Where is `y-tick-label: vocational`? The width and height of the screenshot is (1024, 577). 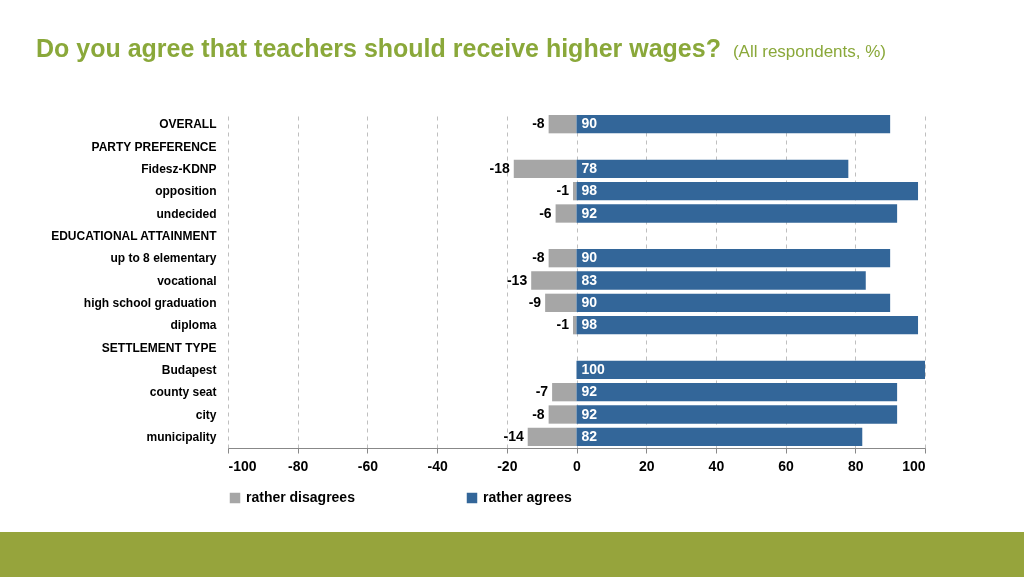 y-tick-label: vocational is located at coordinates (187, 280).